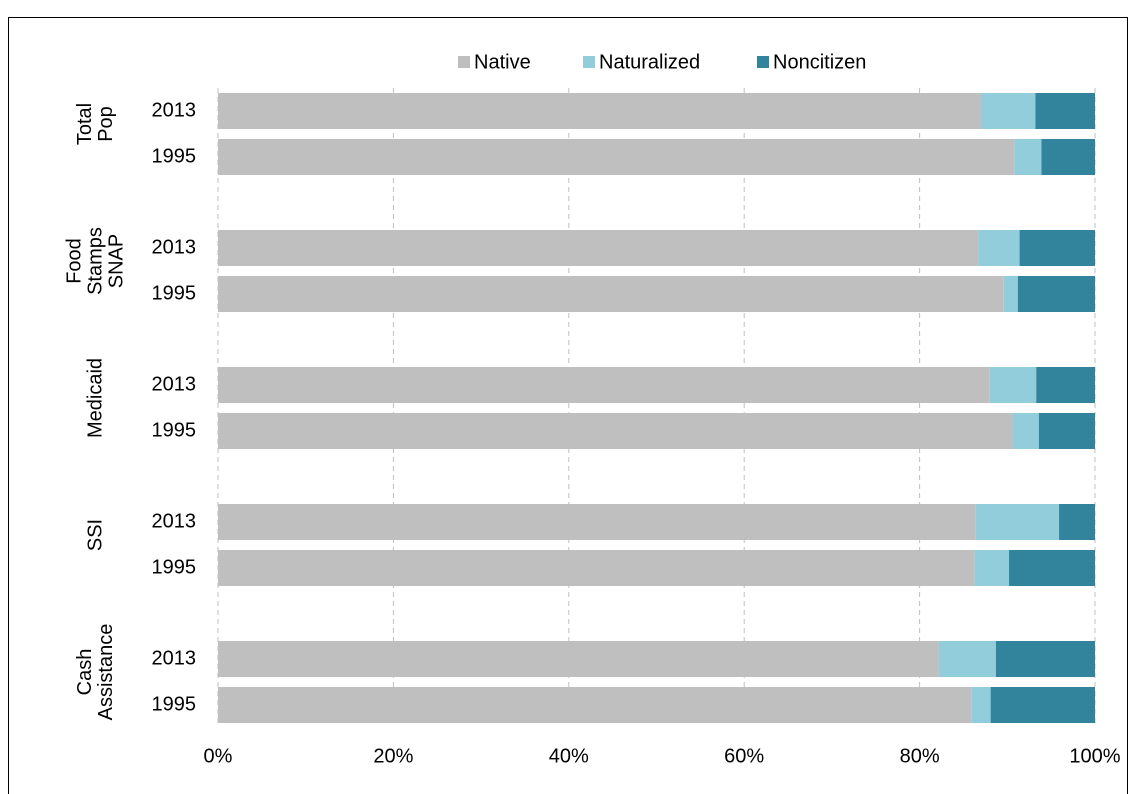 This screenshot has height=794, width=1136. Describe the element at coordinates (106, 672) in the screenshot. I see `group-label: Assistance` at that location.